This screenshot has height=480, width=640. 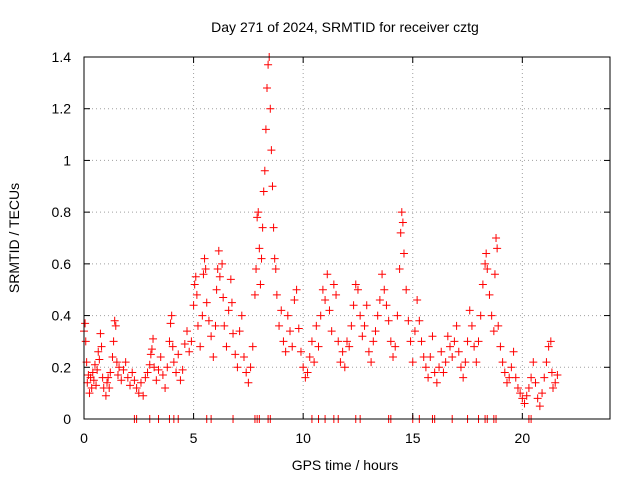 I want to click on x-tick-label: 20, so click(x=523, y=438).